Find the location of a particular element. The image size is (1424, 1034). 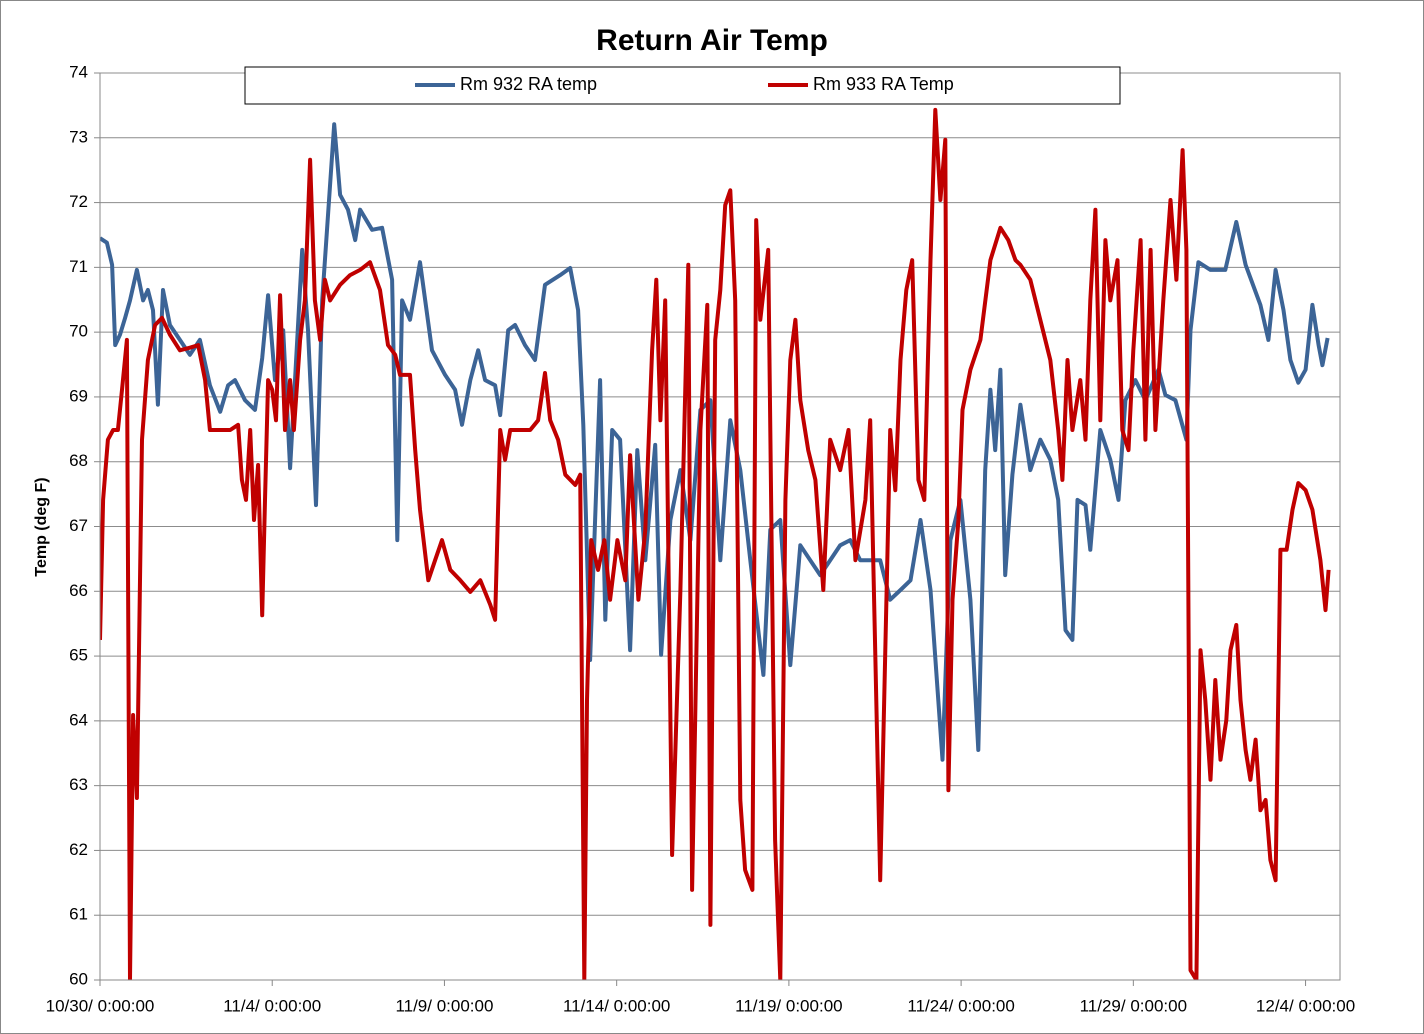

y-tick-label: 62 is located at coordinates (78, 849).